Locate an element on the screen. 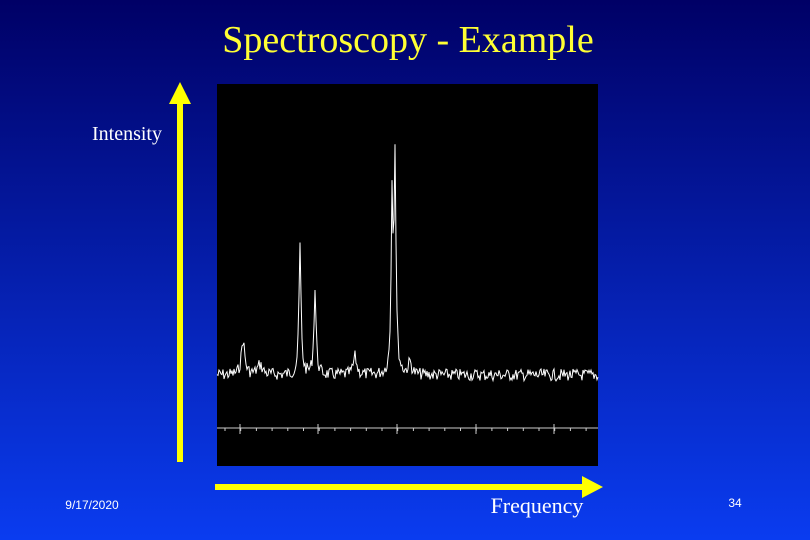 The width and height of the screenshot is (810, 540). slide-title: Spectroscopy - Example is located at coordinates (407, 40).